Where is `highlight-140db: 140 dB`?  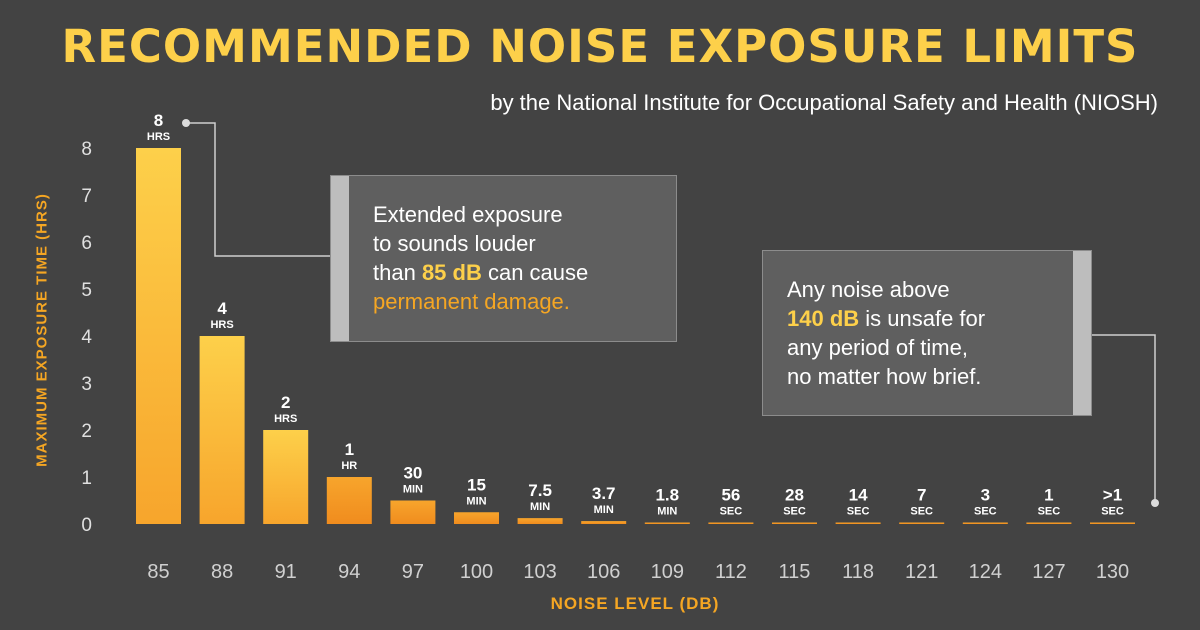
highlight-140db: 140 dB is located at coordinates (823, 318).